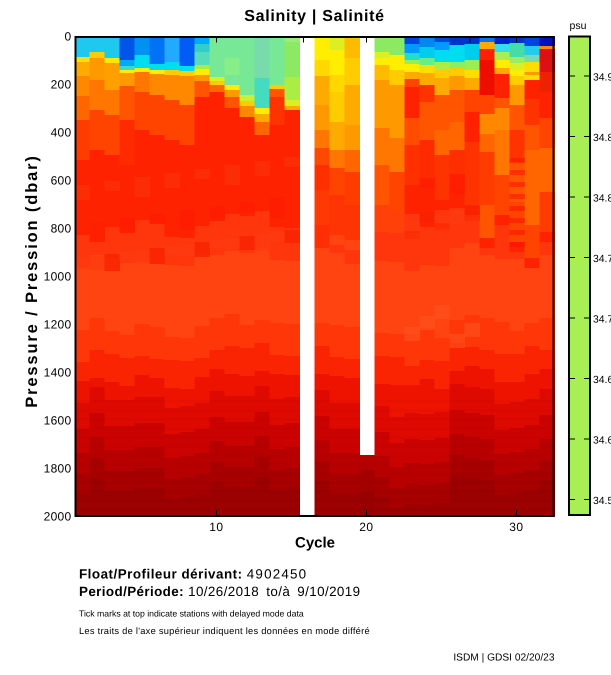 The height and width of the screenshot is (675, 611). What do you see at coordinates (58, 373) in the screenshot?
I see `svg-text: 1400` at bounding box center [58, 373].